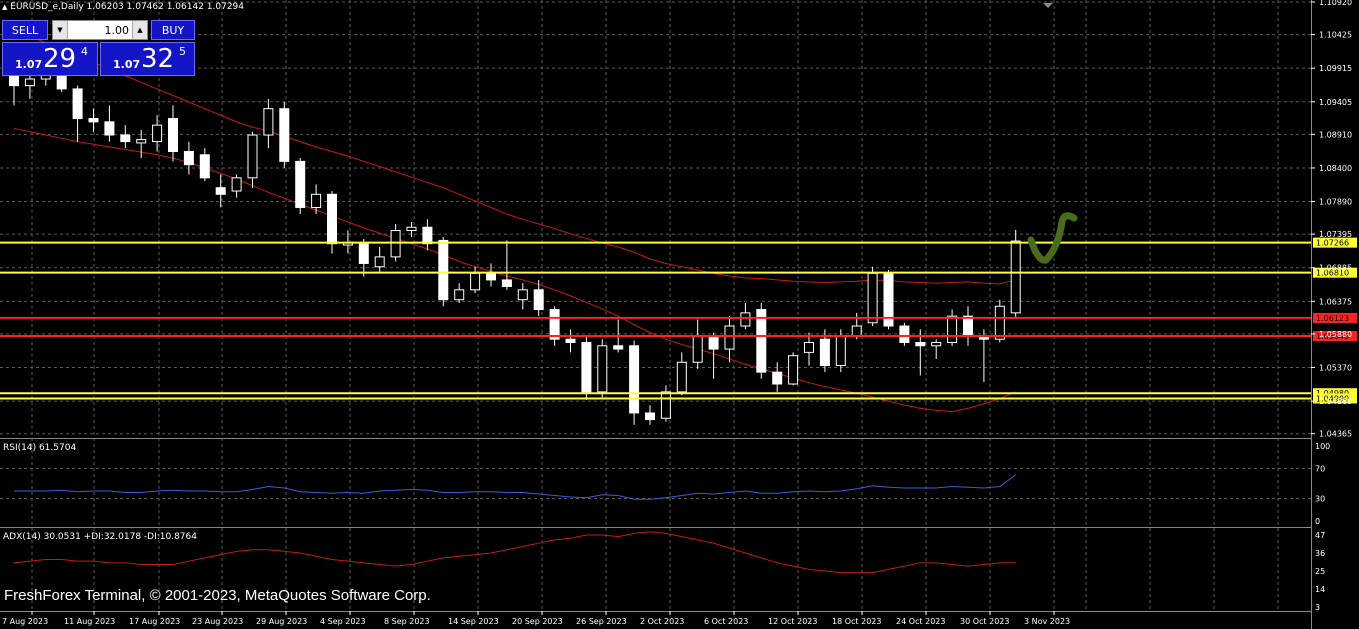 The height and width of the screenshot is (629, 1359). Describe the element at coordinates (1335, 102) in the screenshot. I see `price-tick-label: 1.09405` at that location.